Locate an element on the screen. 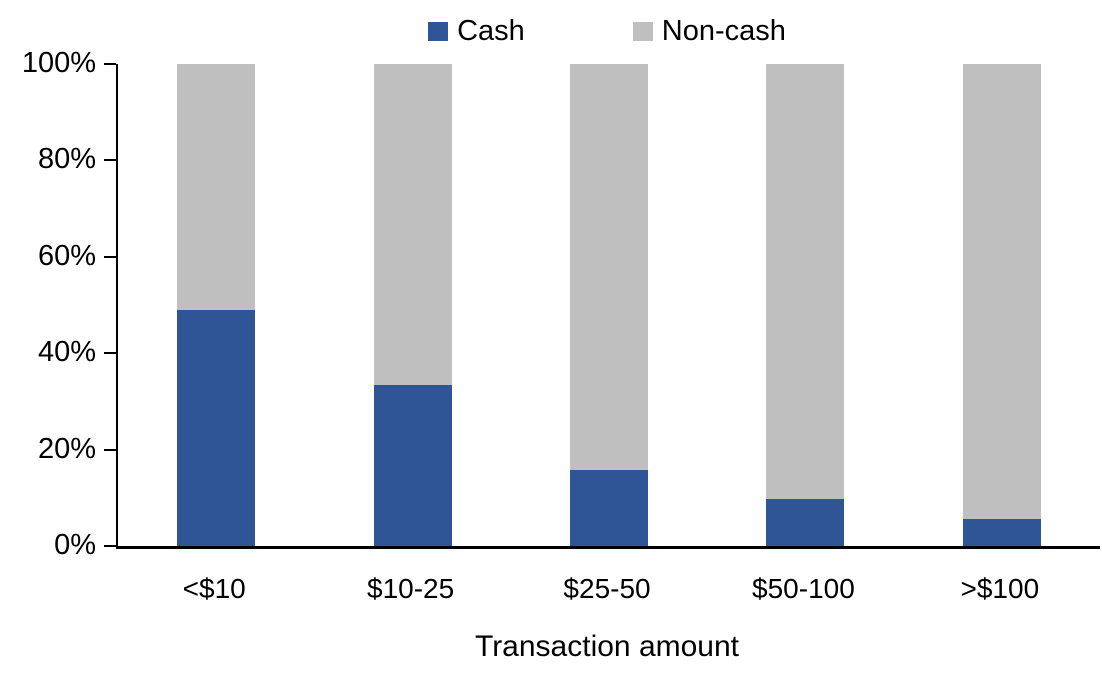 This screenshot has width=1102, height=673. y-tick-label: 100% is located at coordinates (58, 63).